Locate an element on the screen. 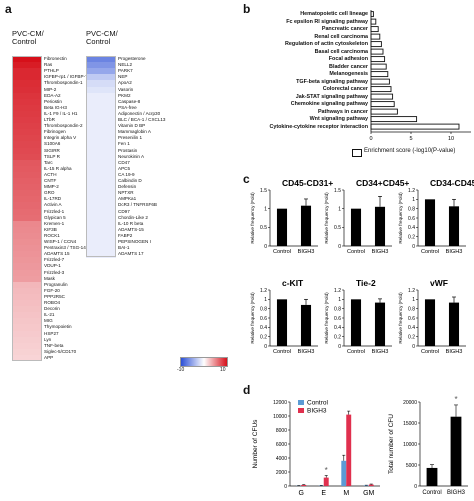  heatmap-row-label: AMPKa1 is located at coordinates (127, 199).